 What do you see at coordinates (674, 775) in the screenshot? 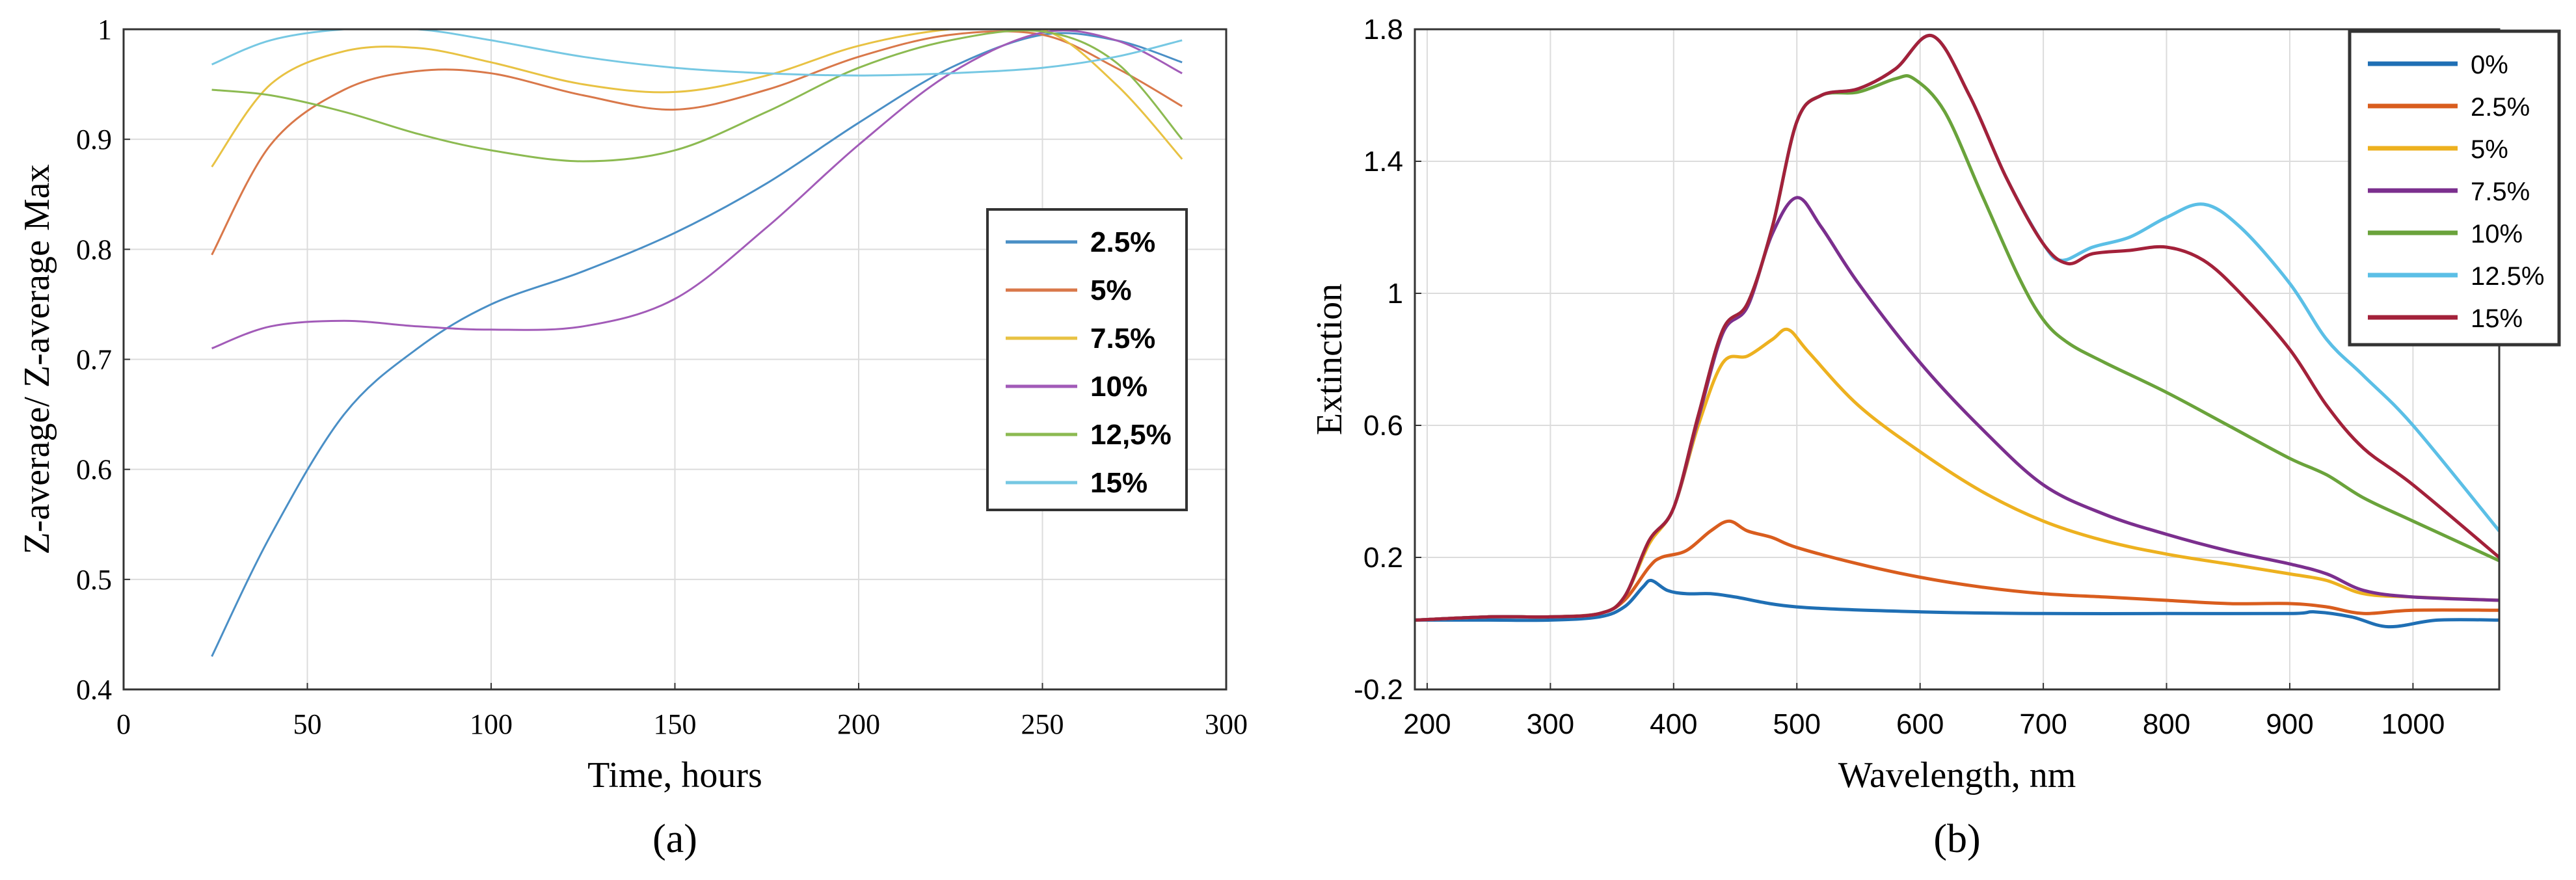
I see `x-axis-title: Time, hours` at bounding box center [674, 775].